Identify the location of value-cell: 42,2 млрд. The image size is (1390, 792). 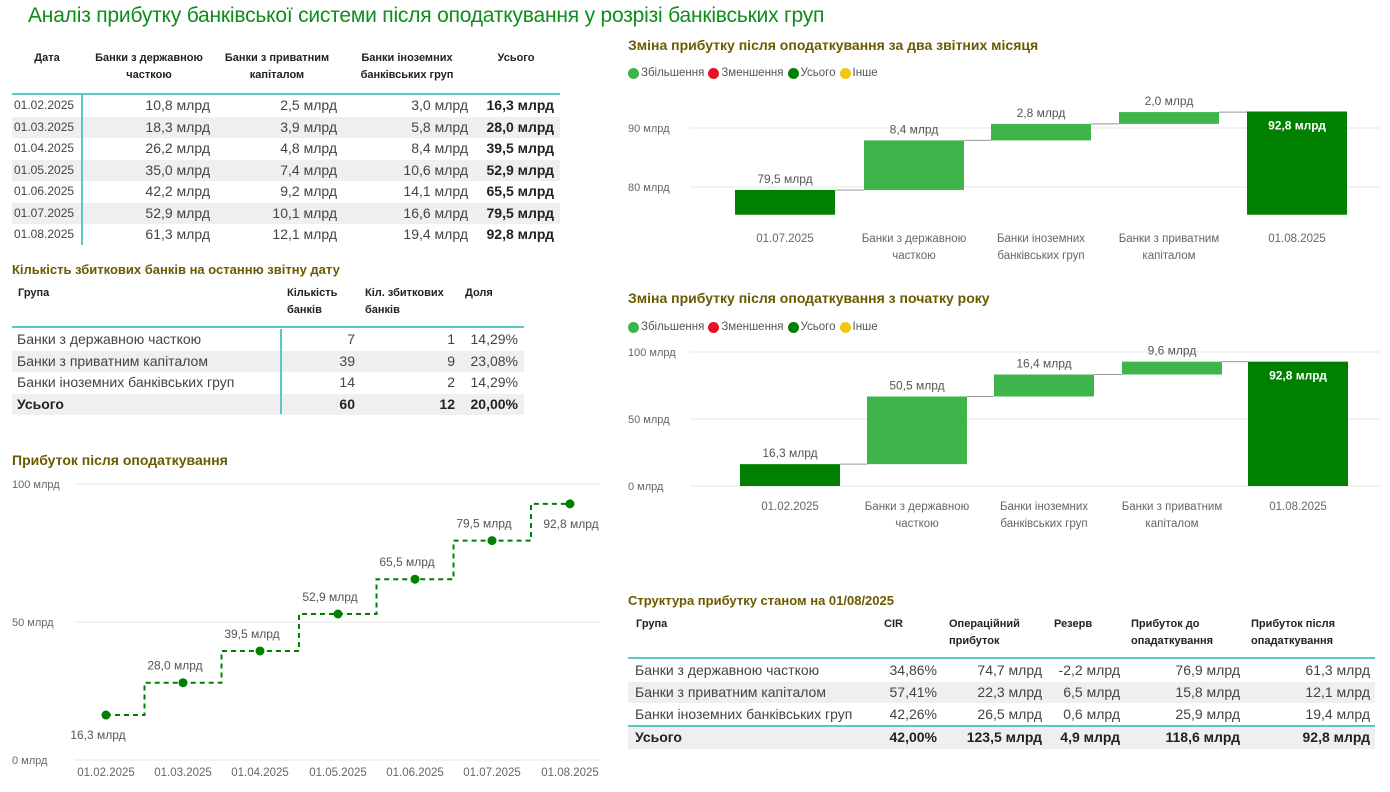
(177, 191).